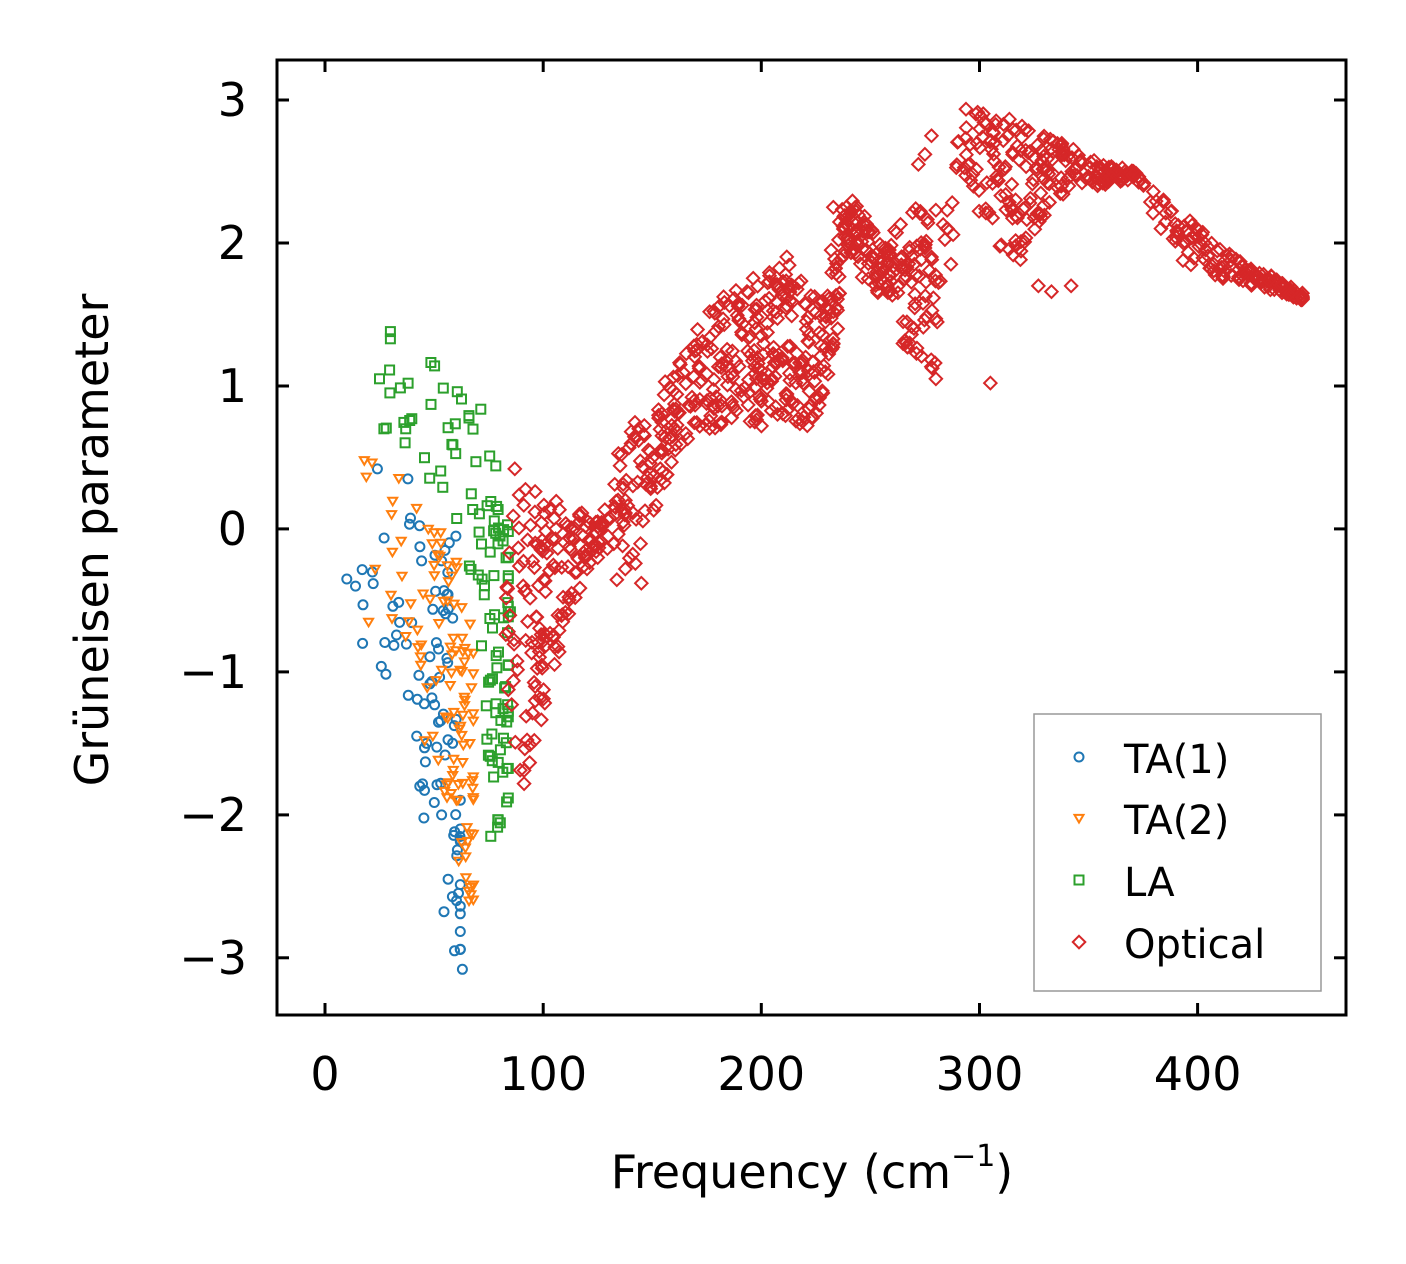  What do you see at coordinates (92, 539) in the screenshot?
I see `y-axis-title: Grüneisen parameter` at bounding box center [92, 539].